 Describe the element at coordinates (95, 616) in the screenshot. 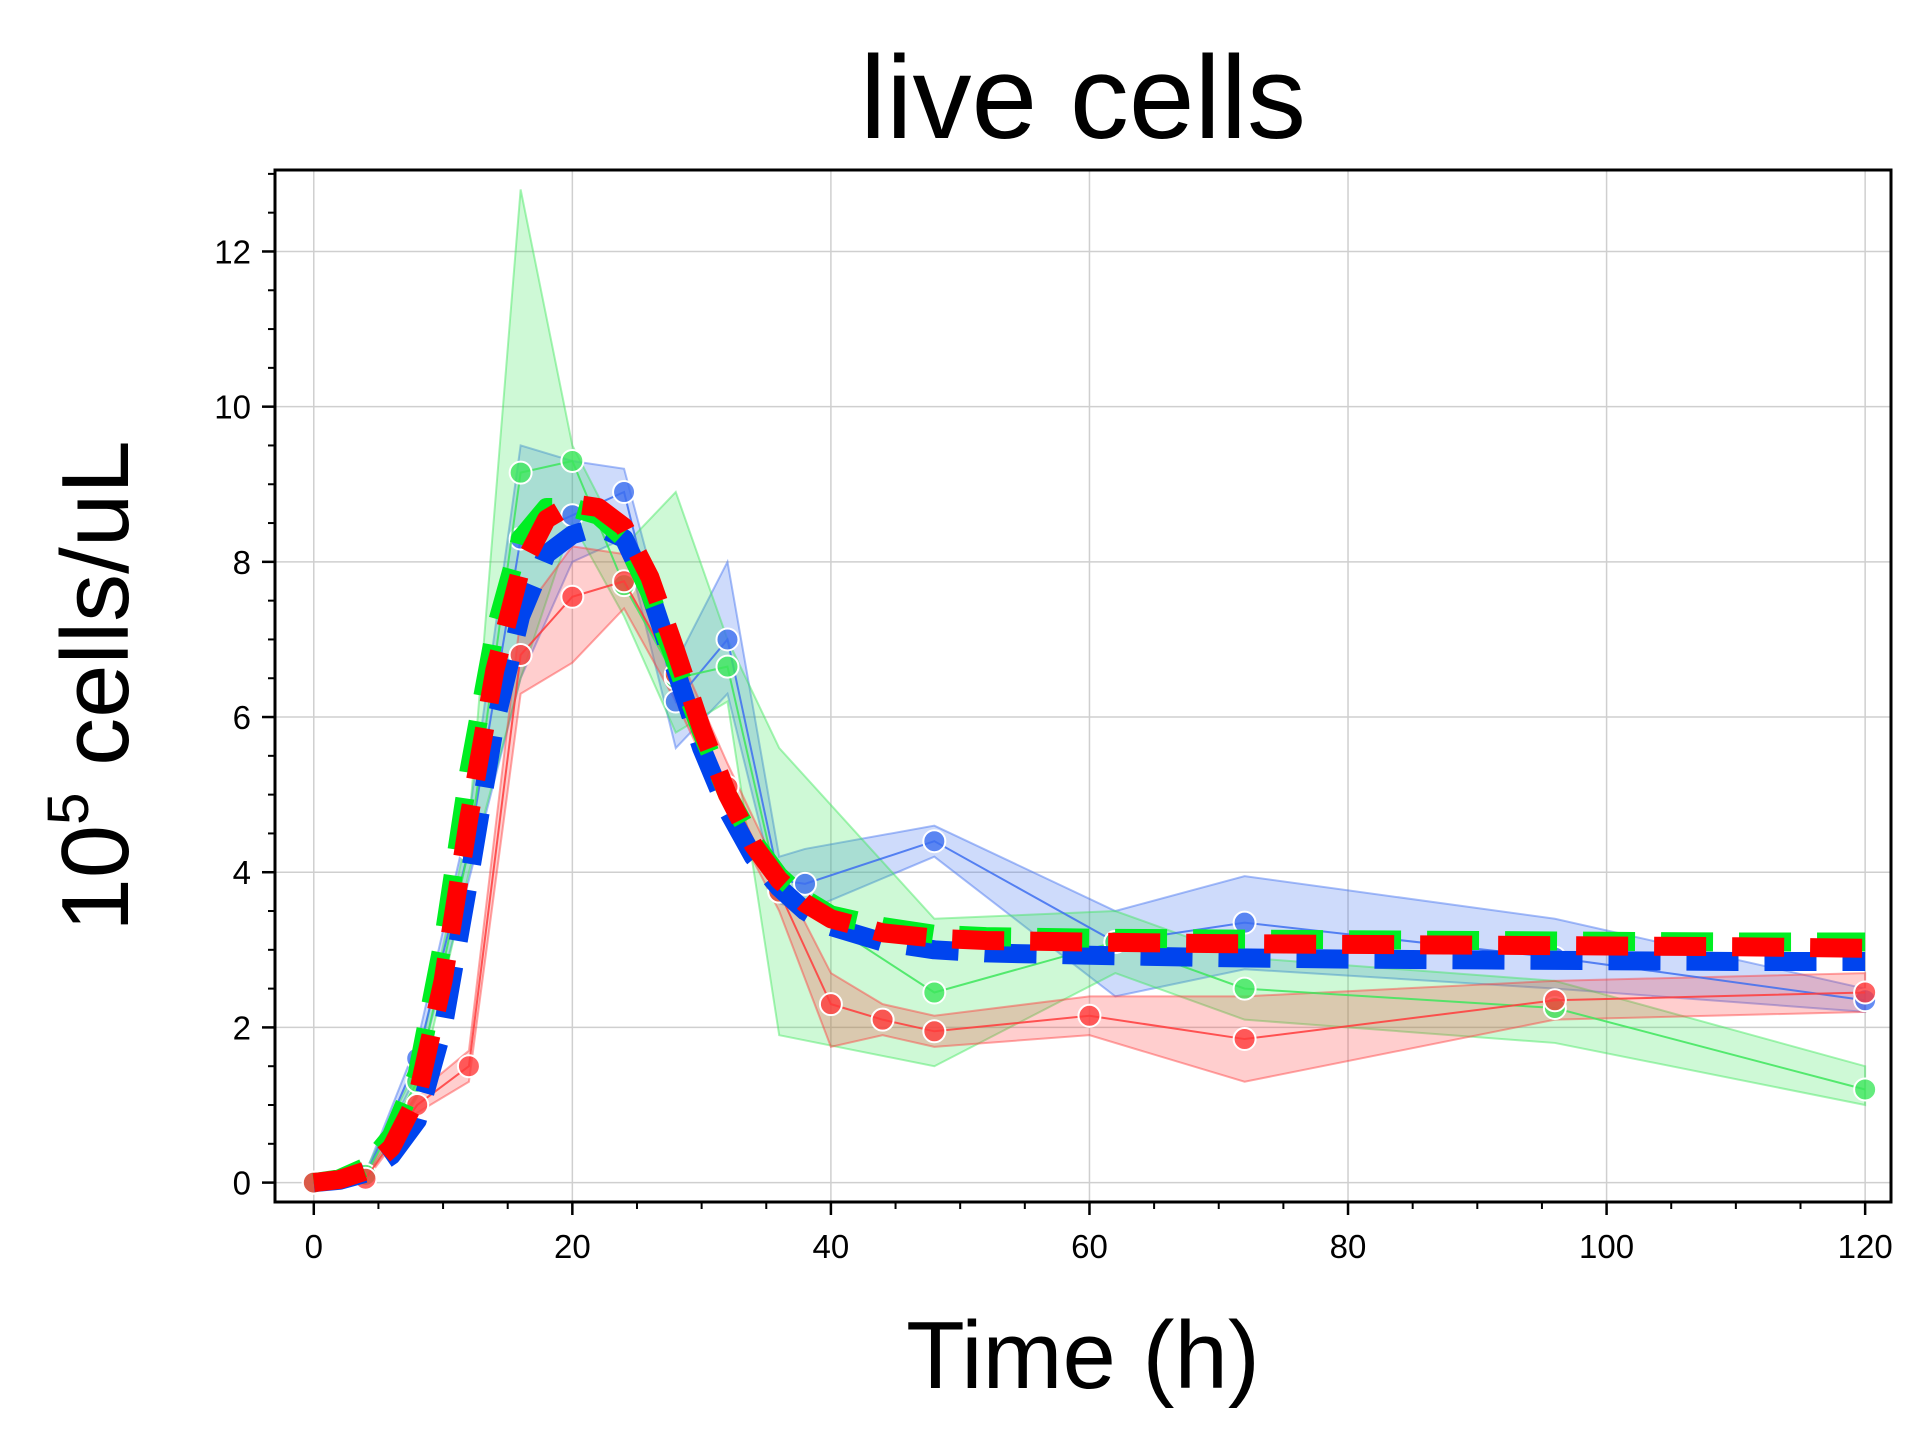

I see `y-axis-title-unit: cells/uL` at that location.